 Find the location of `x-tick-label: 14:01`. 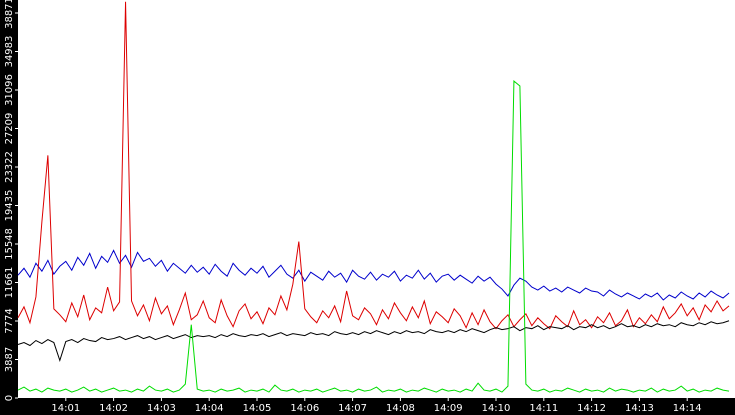

x-tick-label: 14:01 is located at coordinates (65, 408).